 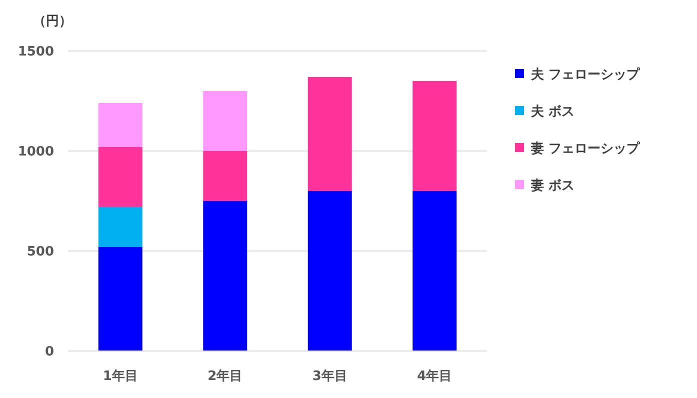 What do you see at coordinates (225, 376) in the screenshot?
I see `x-tick-label: 2年目` at bounding box center [225, 376].